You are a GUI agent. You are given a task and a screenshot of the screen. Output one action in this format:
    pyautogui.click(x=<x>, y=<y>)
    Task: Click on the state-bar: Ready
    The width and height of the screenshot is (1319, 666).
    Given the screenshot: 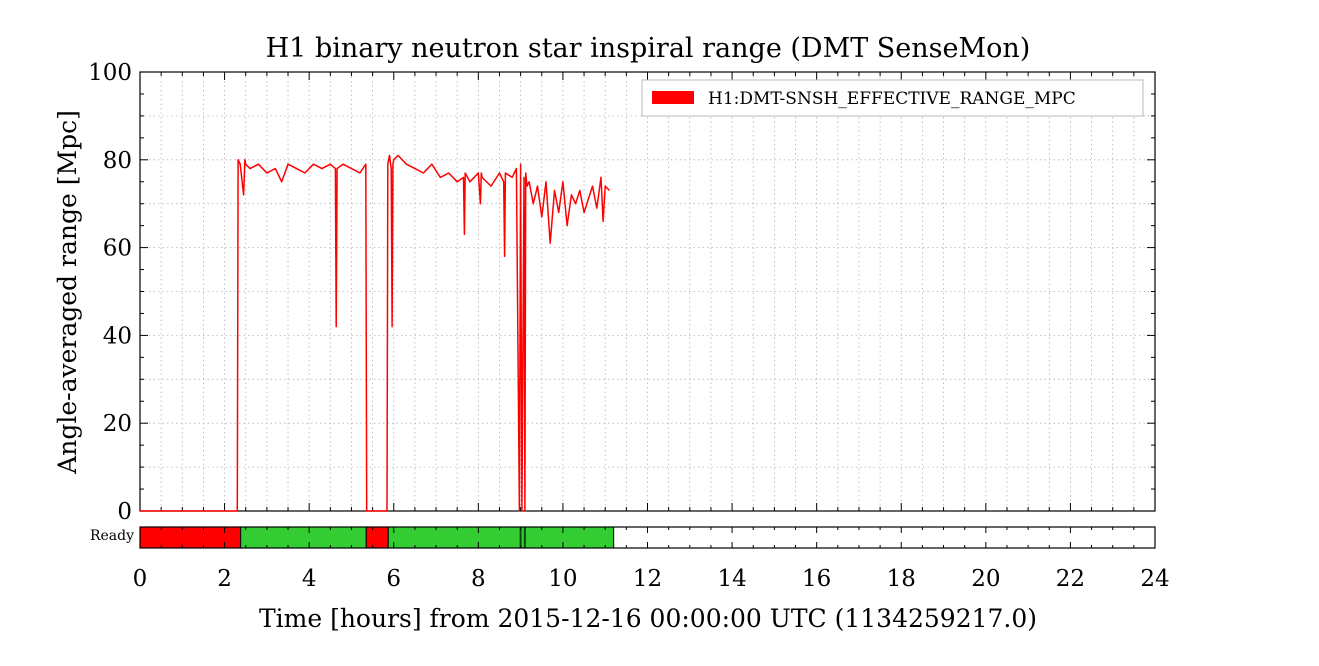 What is the action you would take?
    pyautogui.click(x=623, y=537)
    